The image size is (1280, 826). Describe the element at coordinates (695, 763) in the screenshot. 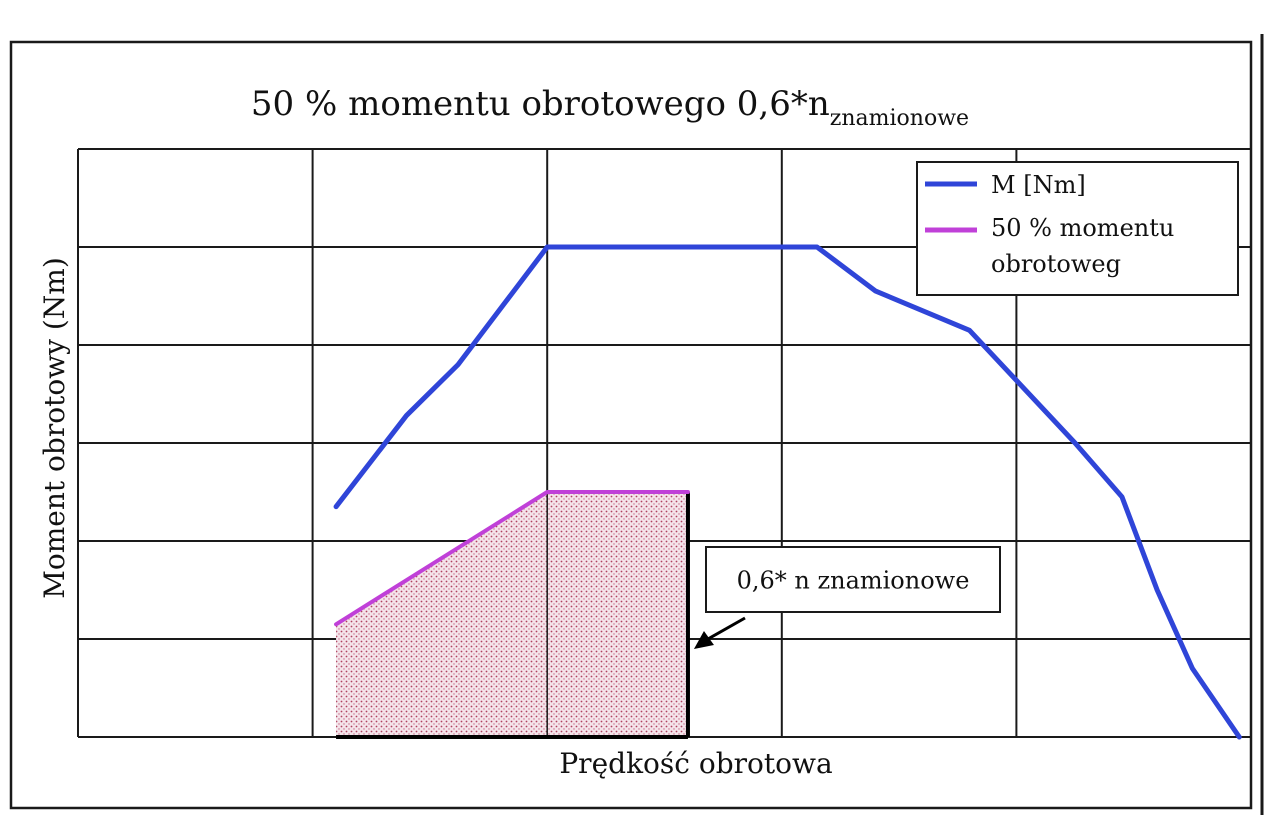

I see `x-axis-label: Prędkość obrotowa` at that location.